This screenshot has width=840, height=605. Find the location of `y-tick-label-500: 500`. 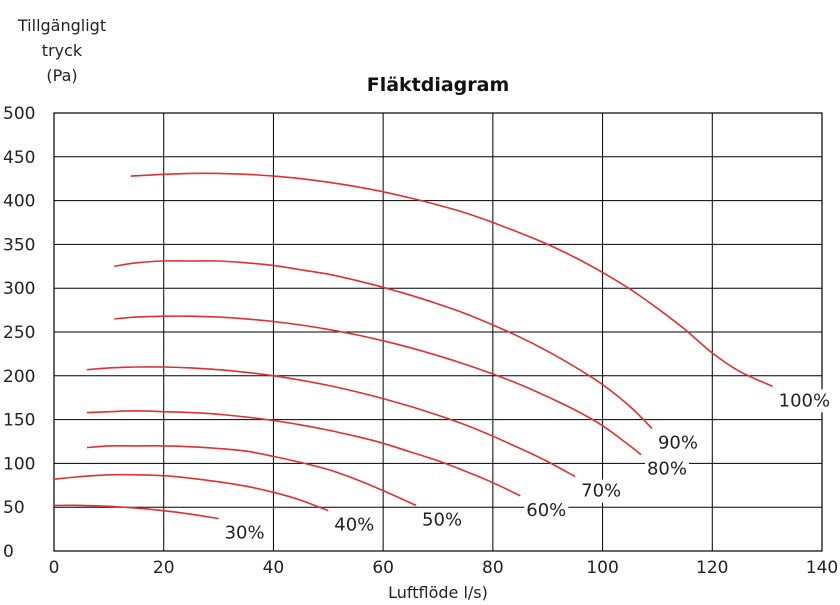

y-tick-label-500: 500 is located at coordinates (19, 114).